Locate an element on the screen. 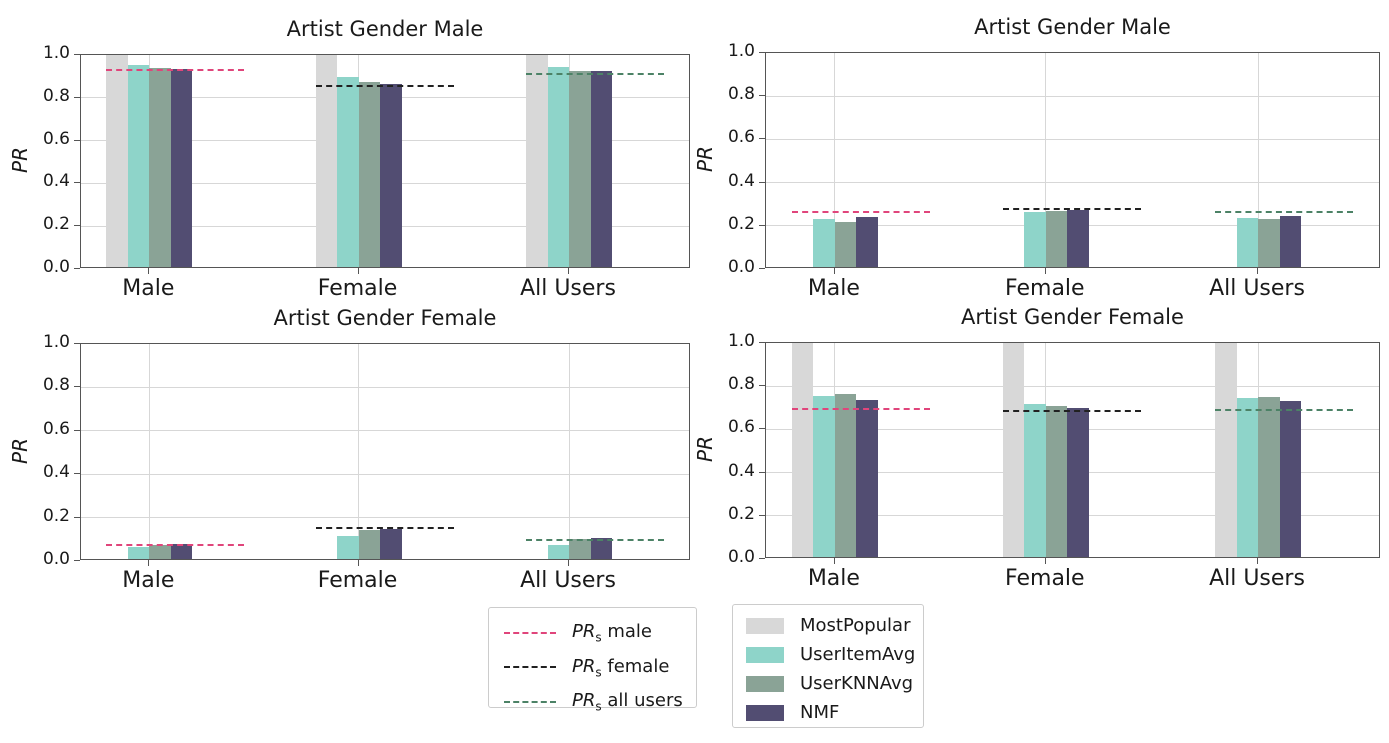 The image size is (1389, 743). chart-title: Artist Gender Female is located at coordinates (1072, 317).